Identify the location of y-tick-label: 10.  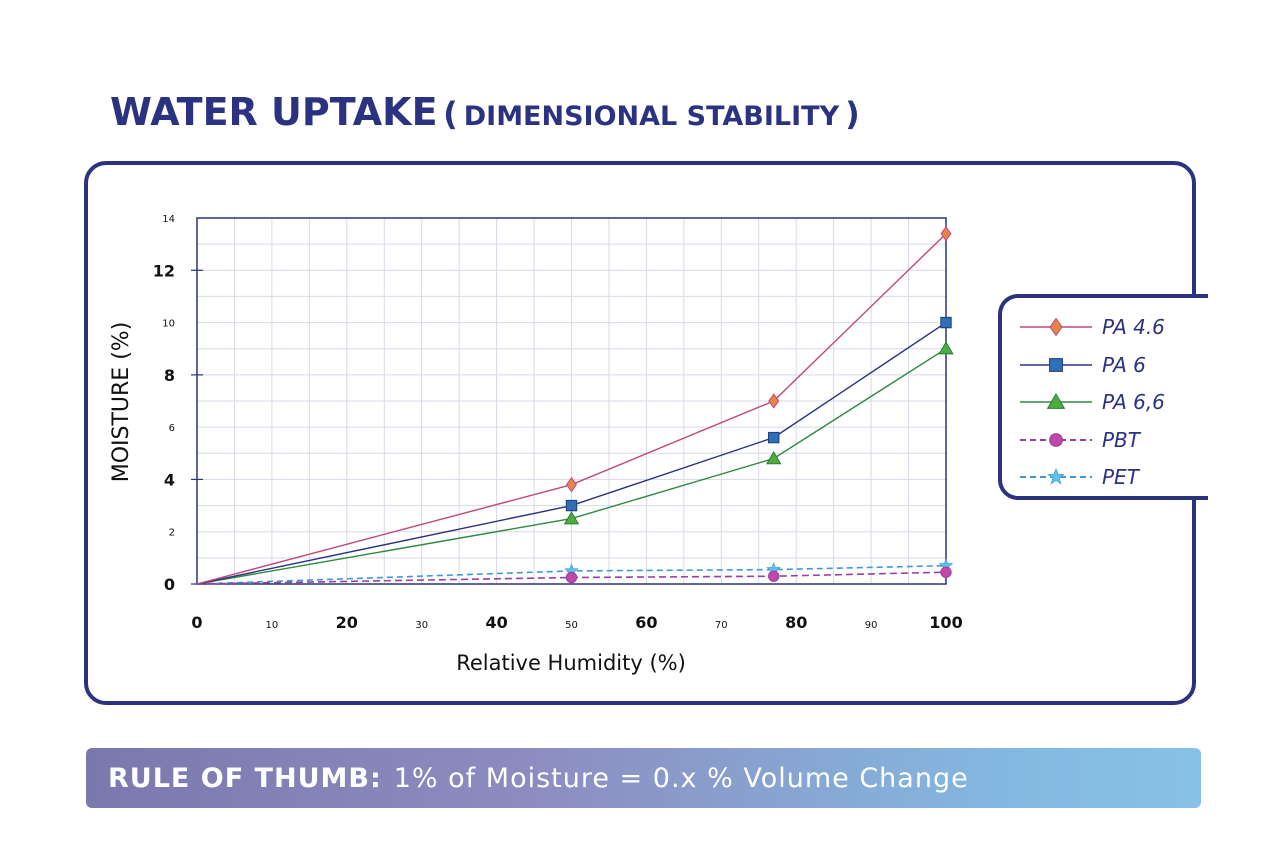
(168, 324).